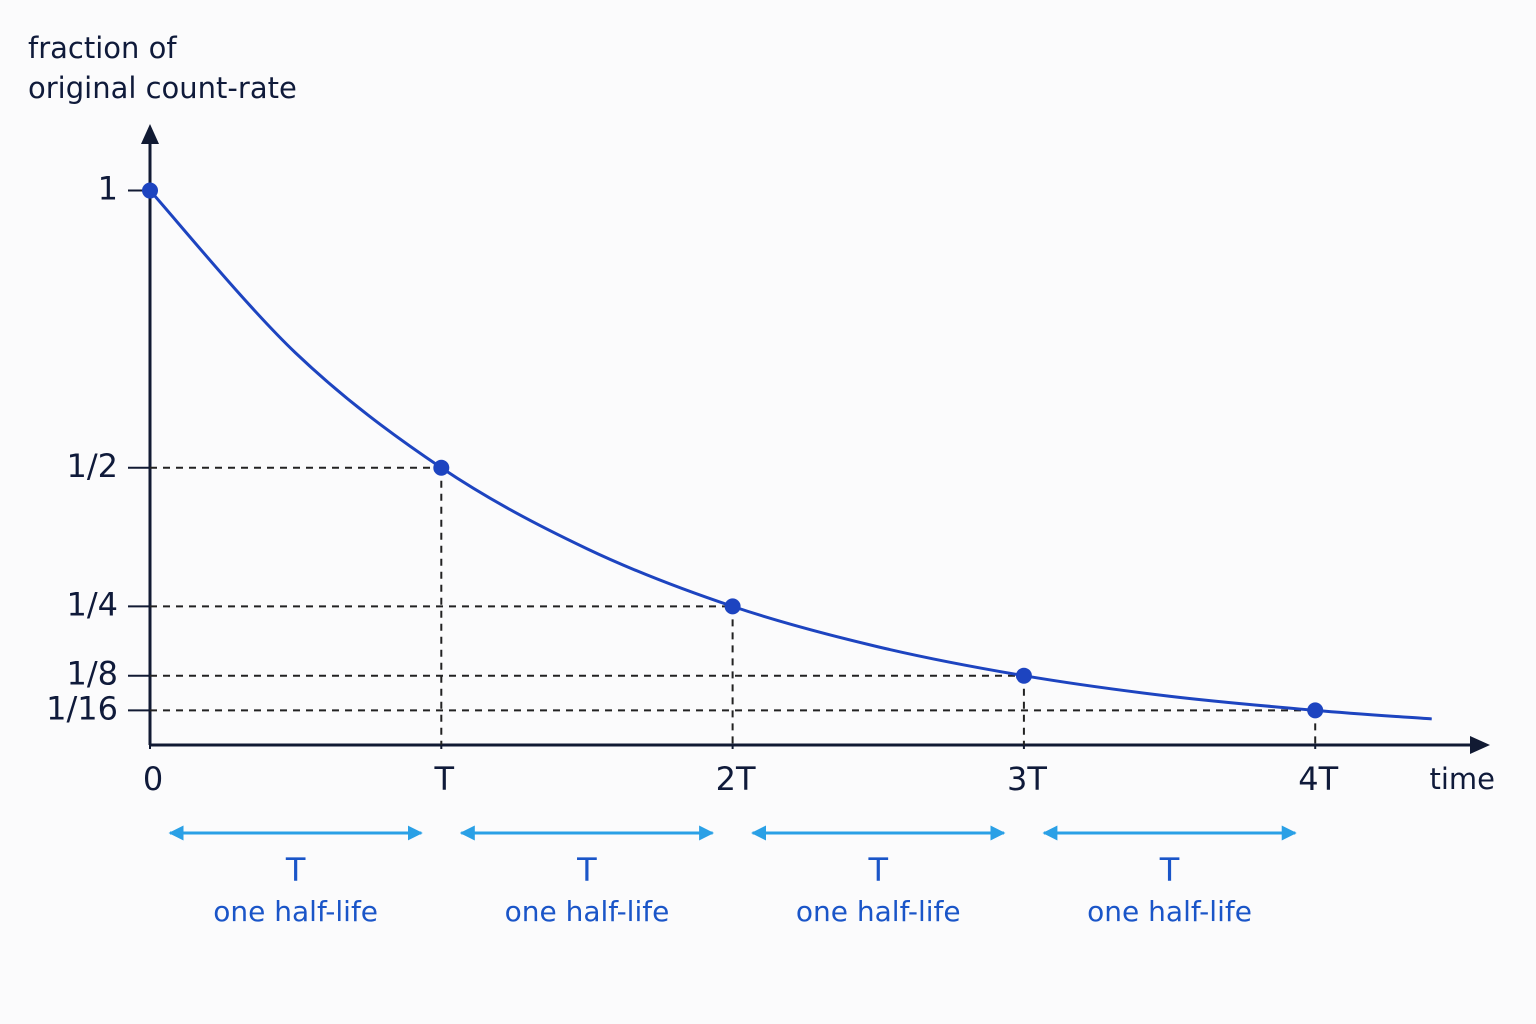 This screenshot has width=1536, height=1024. I want to click on x-tick-label: T, so click(444, 779).